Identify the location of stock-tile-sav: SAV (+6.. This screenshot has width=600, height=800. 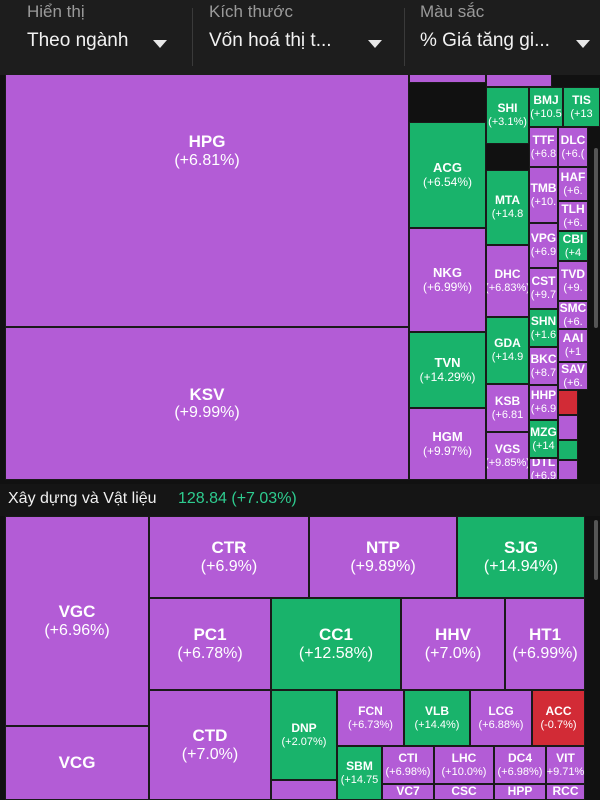
(573, 376).